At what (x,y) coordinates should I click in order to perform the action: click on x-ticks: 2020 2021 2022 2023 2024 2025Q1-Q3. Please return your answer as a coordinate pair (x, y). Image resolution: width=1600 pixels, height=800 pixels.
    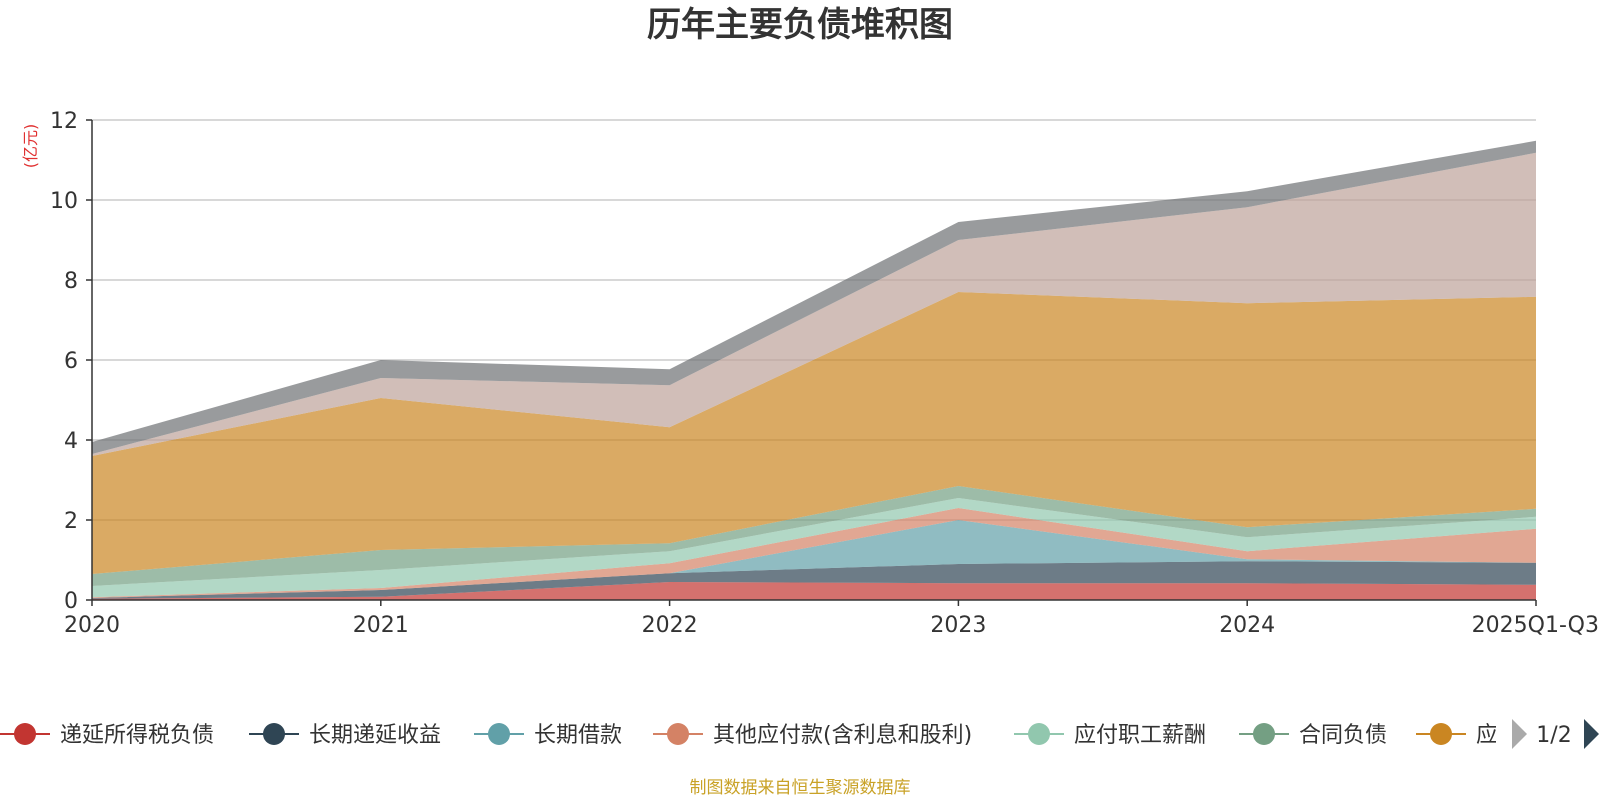
    Looking at the image, I should click on (831, 619).